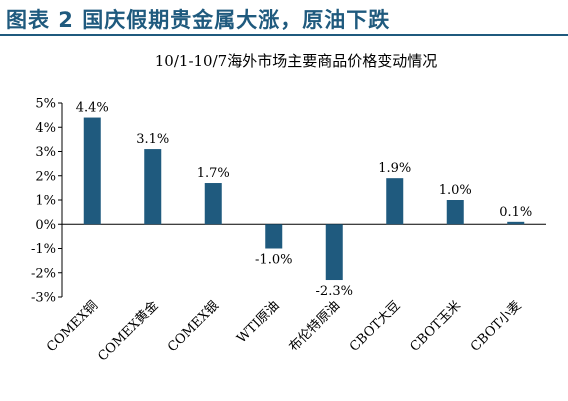  I want to click on y-tick-label: -1%, so click(43, 249).